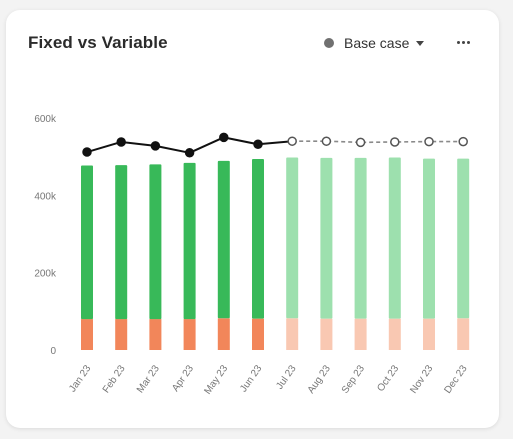 This screenshot has width=513, height=439. Describe the element at coordinates (183, 378) in the screenshot. I see `x-tick-label: Apr 23` at that location.